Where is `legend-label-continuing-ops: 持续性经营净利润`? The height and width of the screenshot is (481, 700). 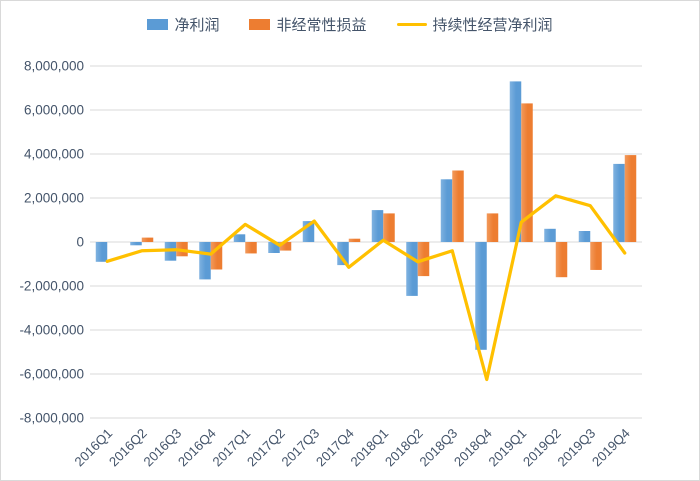 legend-label-continuing-ops: 持续性经营净利润 is located at coordinates (492, 25).